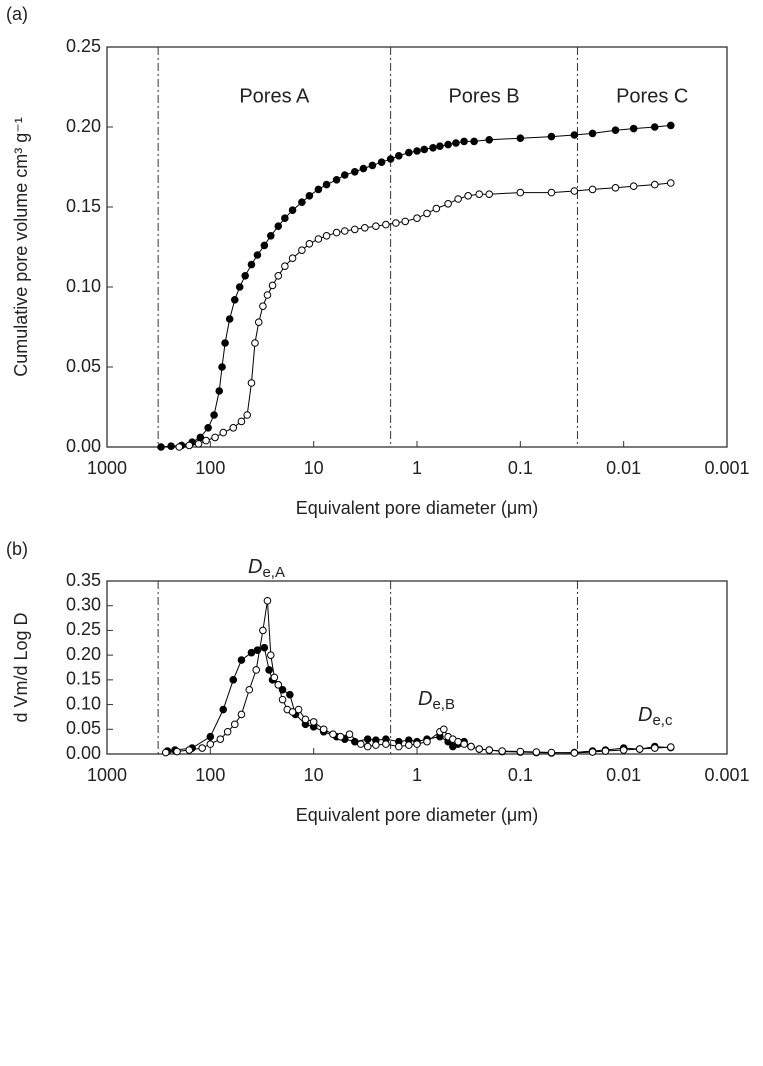 This screenshot has width=763, height=1066. What do you see at coordinates (726, 775) in the screenshot?
I see `x-tick-label: 0.001` at bounding box center [726, 775].